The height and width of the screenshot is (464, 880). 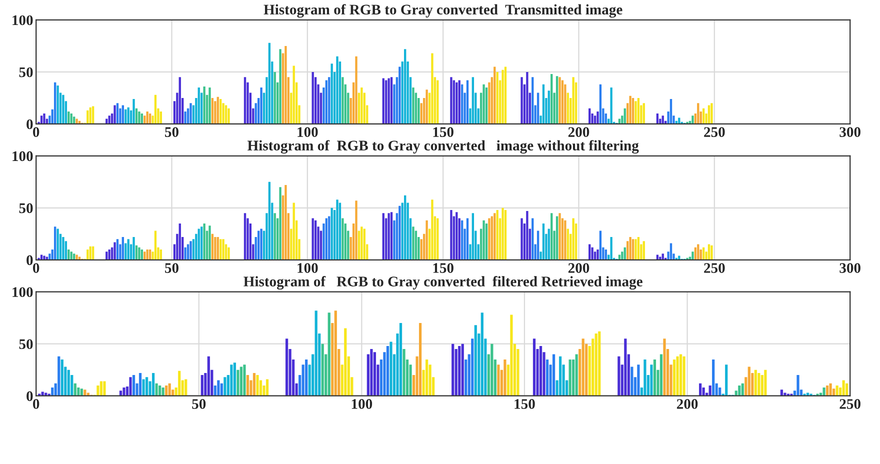 What do you see at coordinates (22, 156) in the screenshot?
I see `y-tick-label: 100` at bounding box center [22, 156].